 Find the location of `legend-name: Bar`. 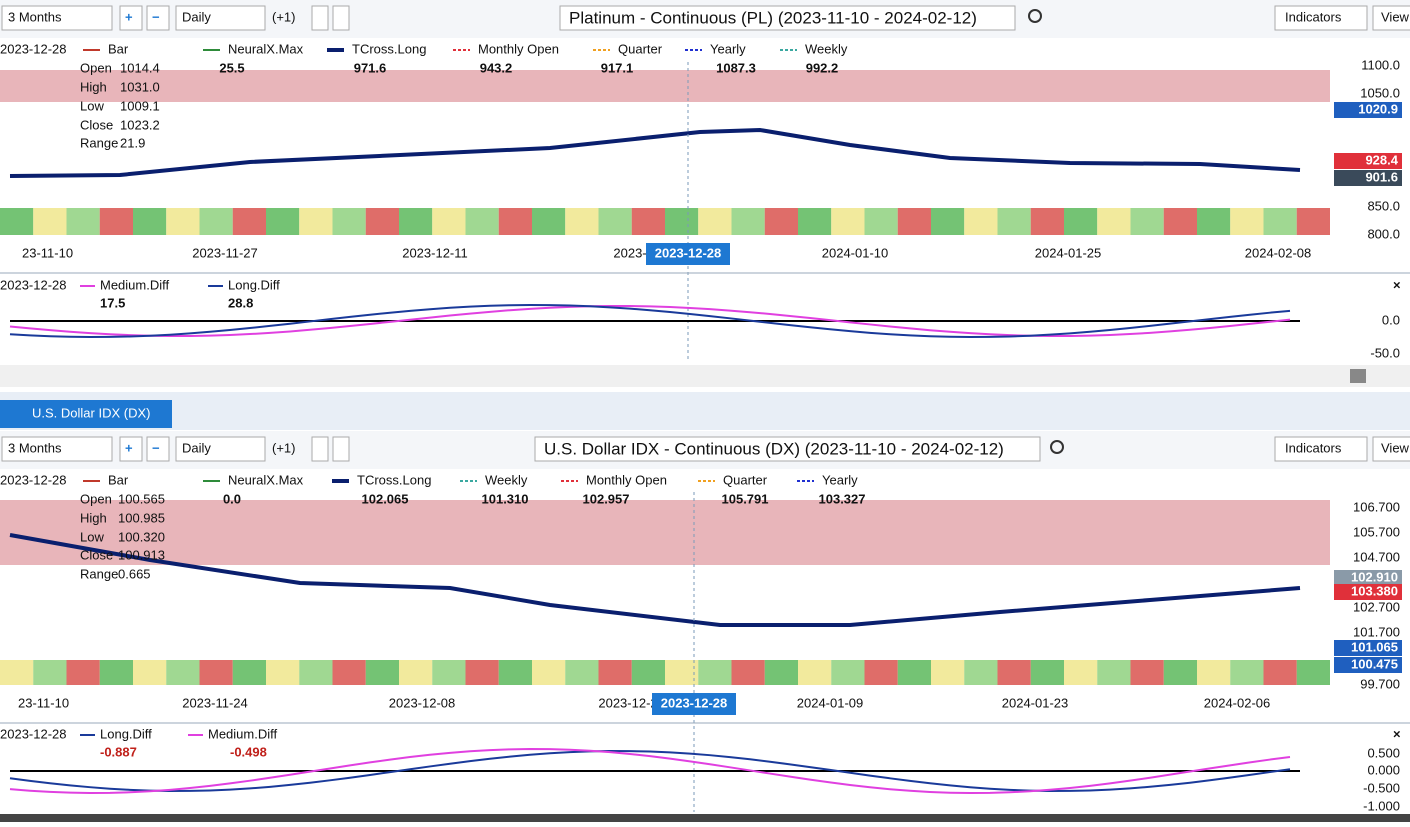

legend-name: Bar is located at coordinates (118, 479).